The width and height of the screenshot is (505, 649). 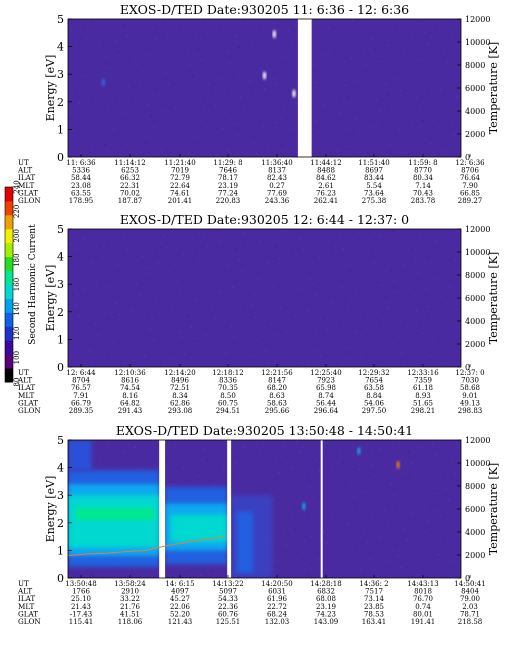 What do you see at coordinates (180, 599) in the screenshot?
I see `row-value: 45.27` at bounding box center [180, 599].